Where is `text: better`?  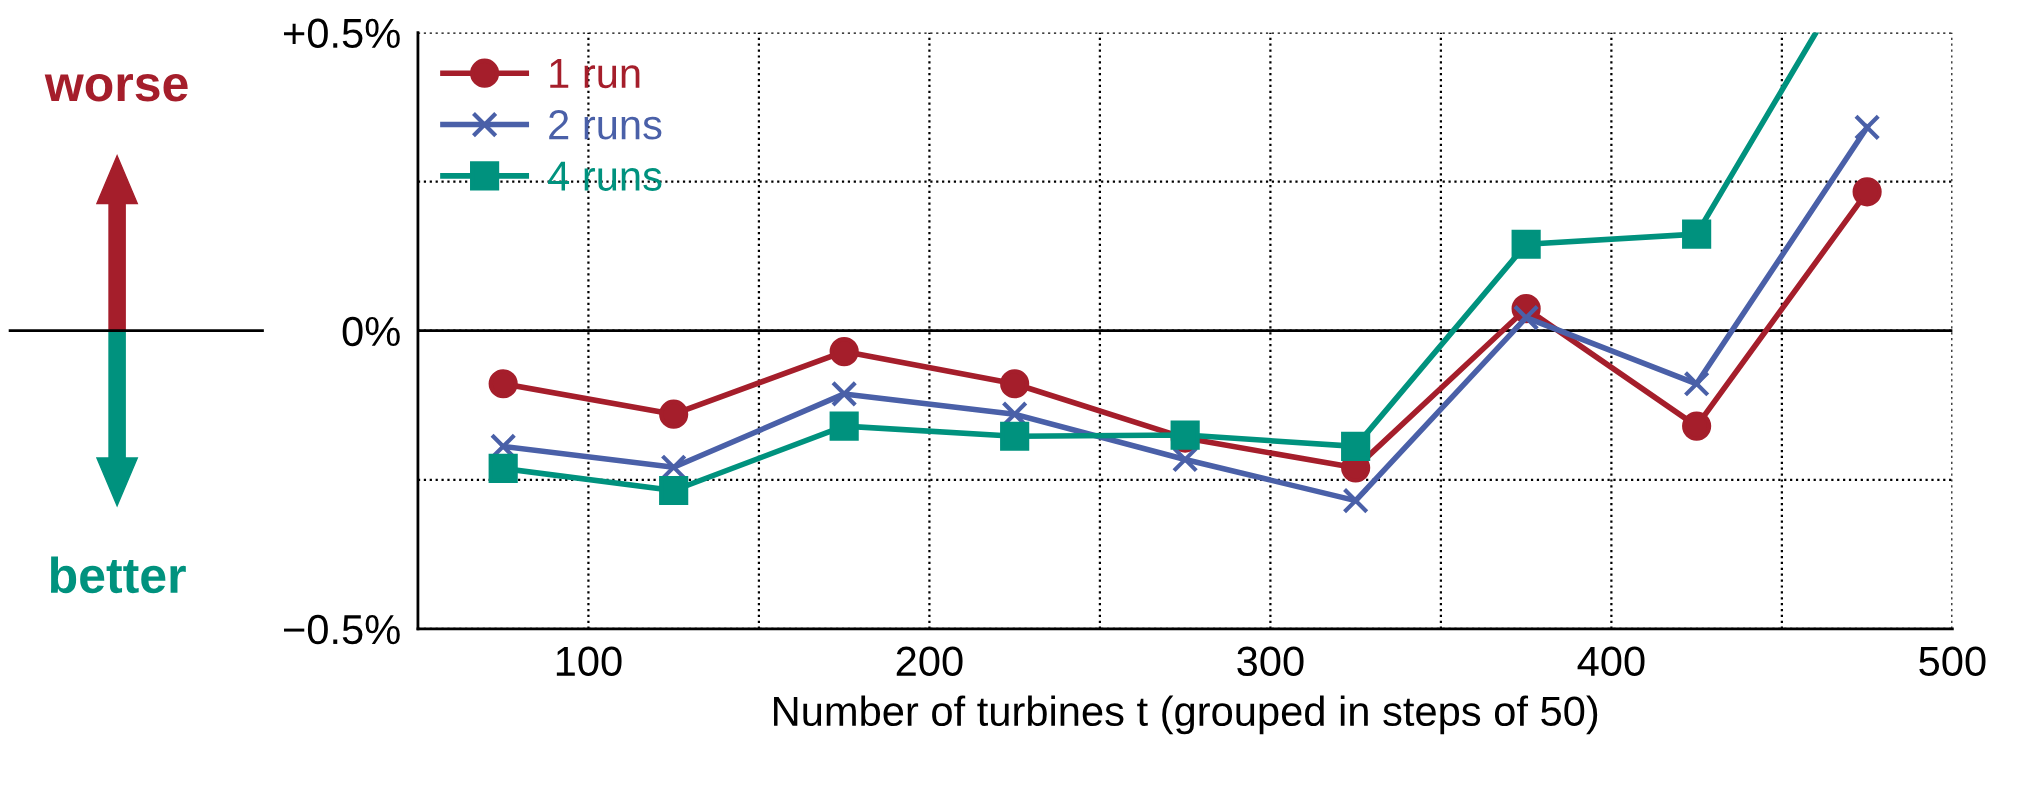 text: better is located at coordinates (118, 575).